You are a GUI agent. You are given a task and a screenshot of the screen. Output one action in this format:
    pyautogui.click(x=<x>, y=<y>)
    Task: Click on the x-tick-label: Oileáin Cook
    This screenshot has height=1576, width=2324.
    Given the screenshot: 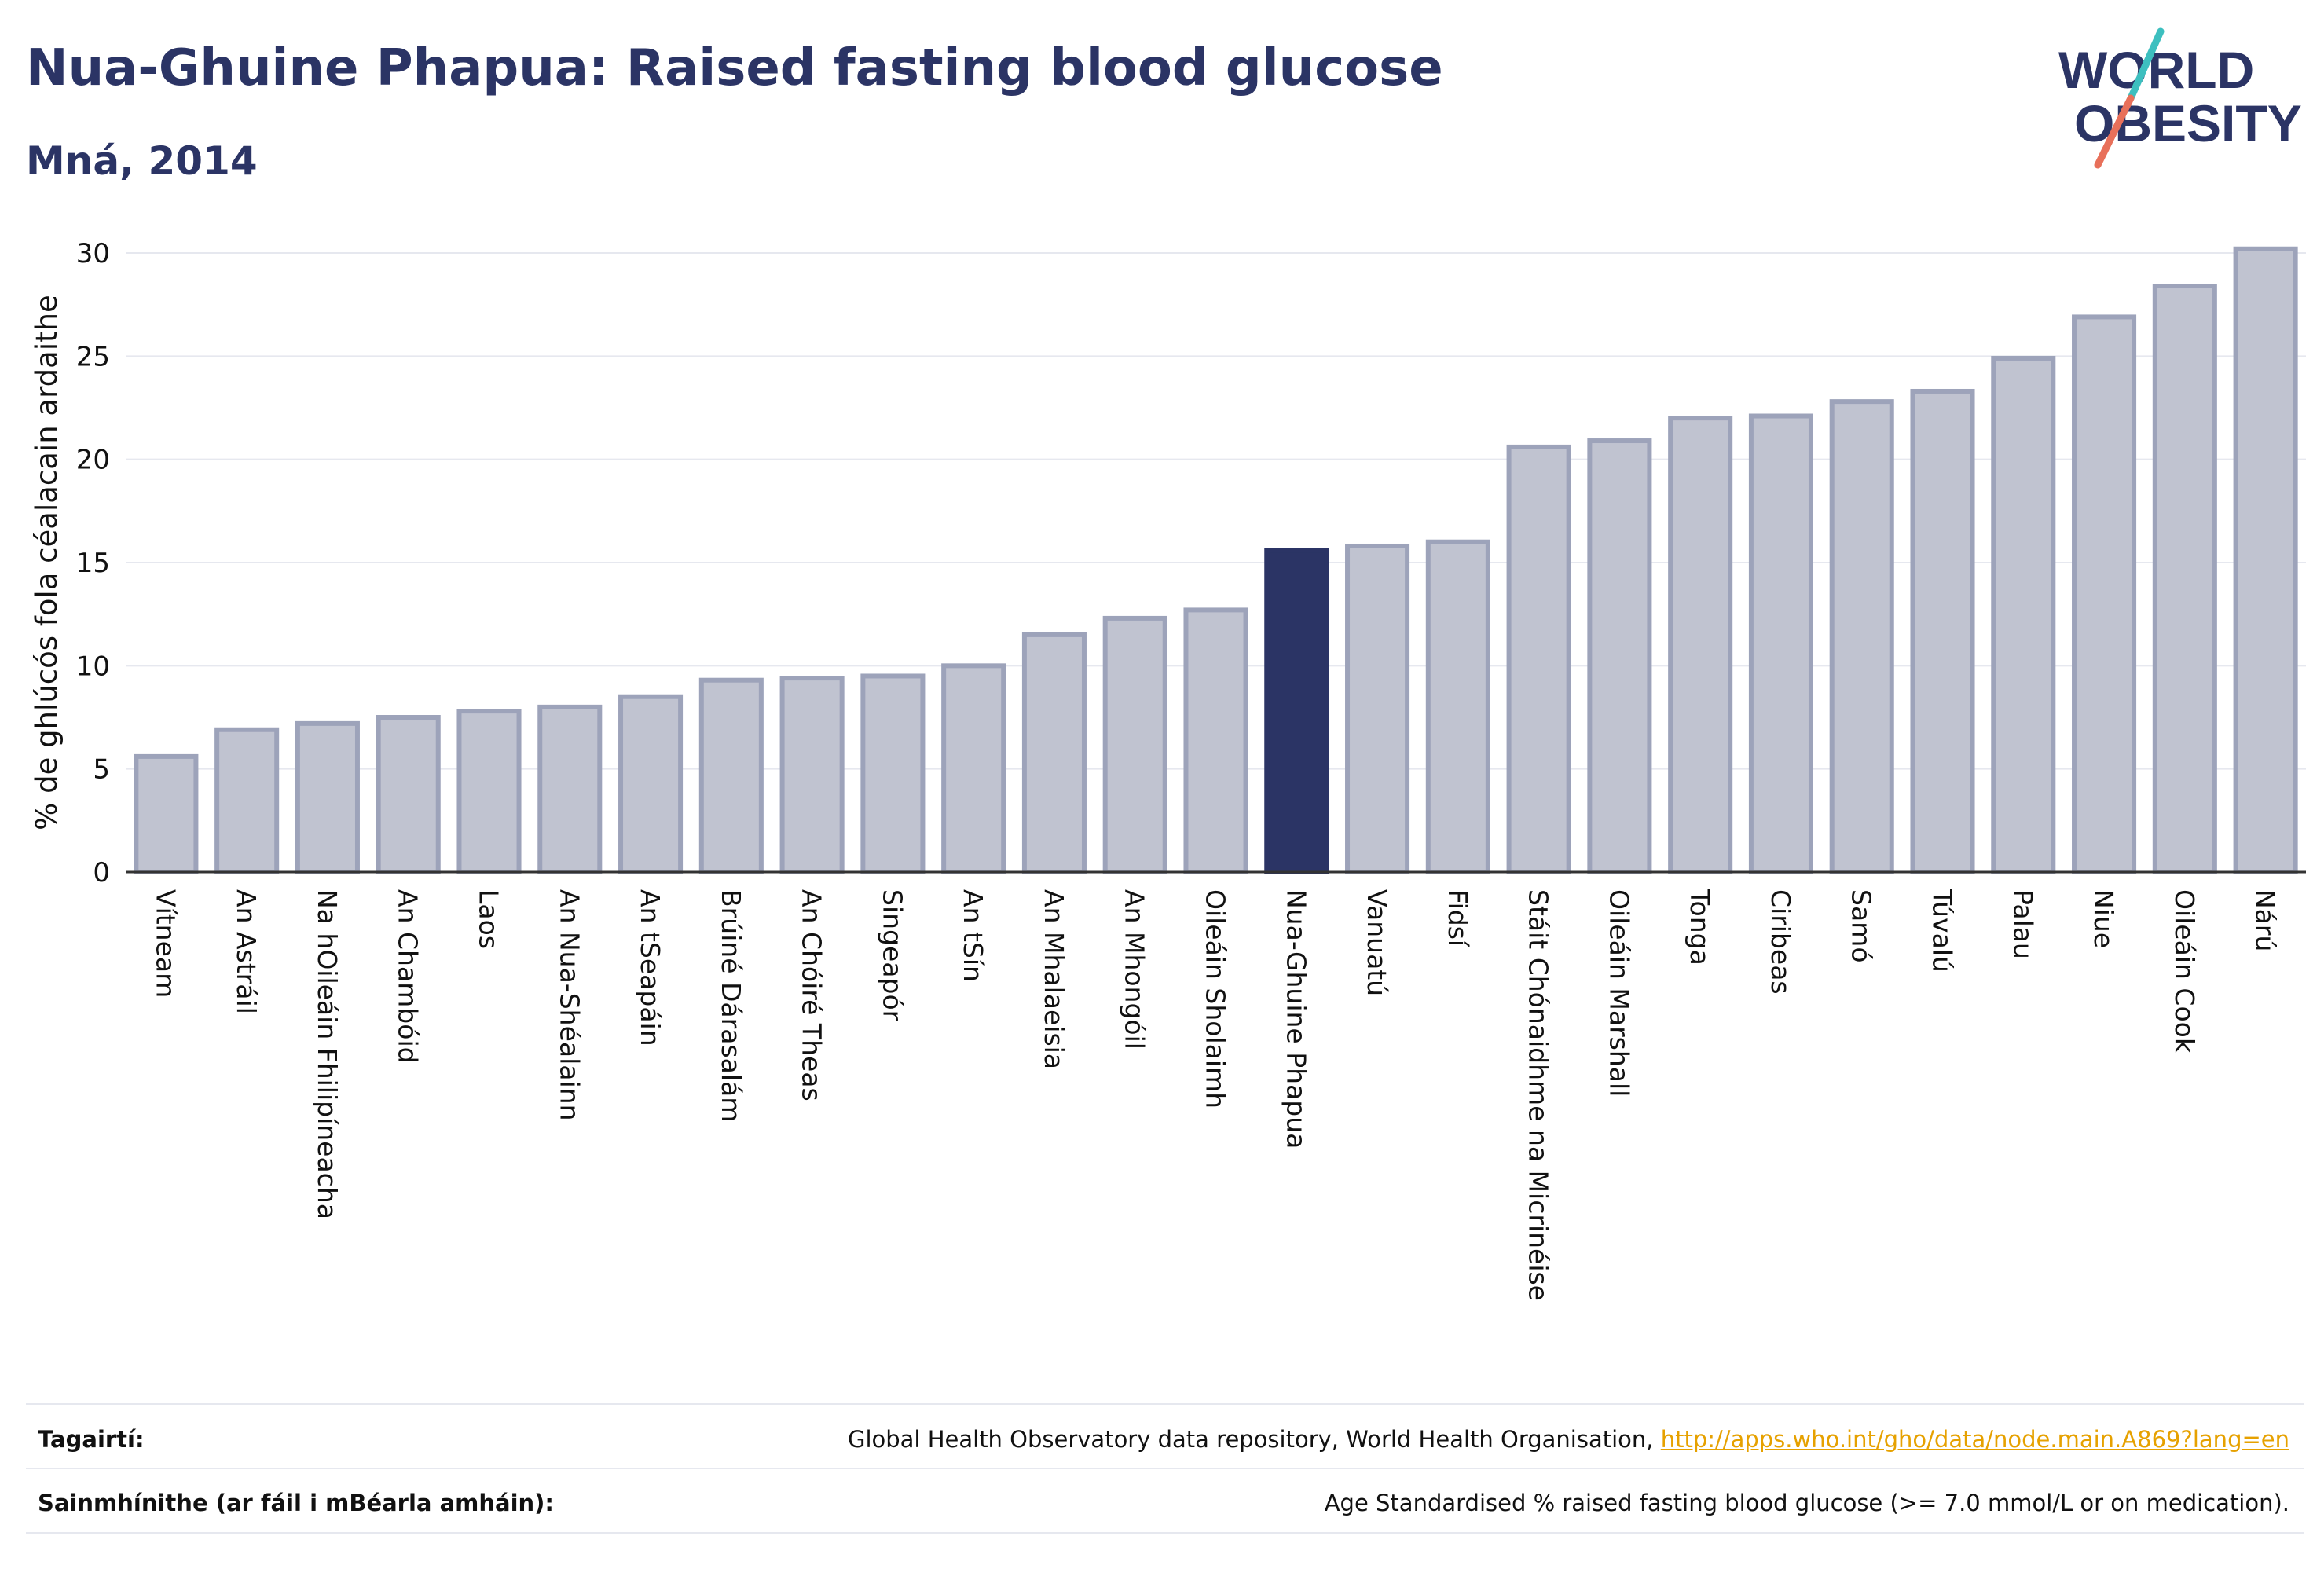 What is the action you would take?
    pyautogui.click(x=2184, y=971)
    